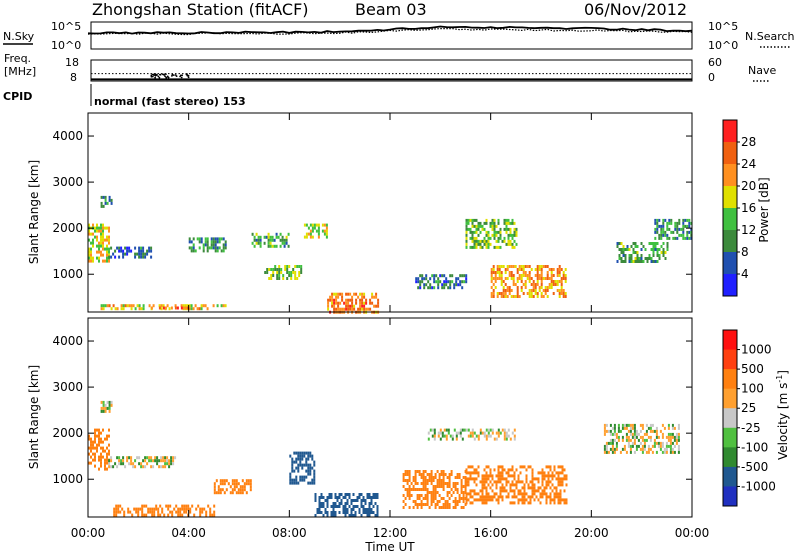 The height and width of the screenshot is (554, 800). Describe the element at coordinates (591, 533) in the screenshot. I see `x-tick-label: 20:00` at that location.